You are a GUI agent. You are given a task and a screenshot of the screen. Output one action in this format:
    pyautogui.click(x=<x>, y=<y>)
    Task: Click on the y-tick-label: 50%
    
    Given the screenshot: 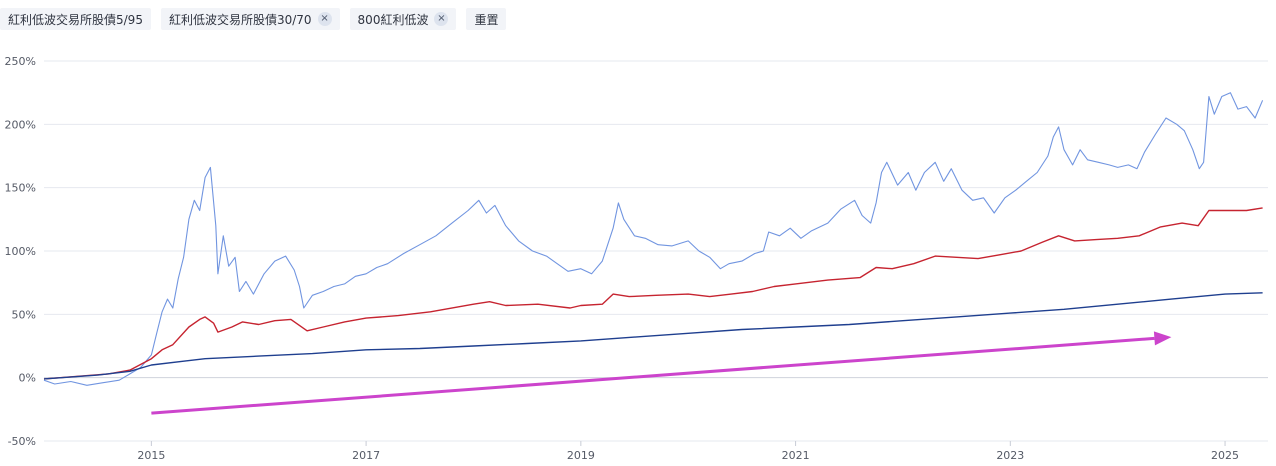 What is the action you would take?
    pyautogui.click(x=24, y=314)
    